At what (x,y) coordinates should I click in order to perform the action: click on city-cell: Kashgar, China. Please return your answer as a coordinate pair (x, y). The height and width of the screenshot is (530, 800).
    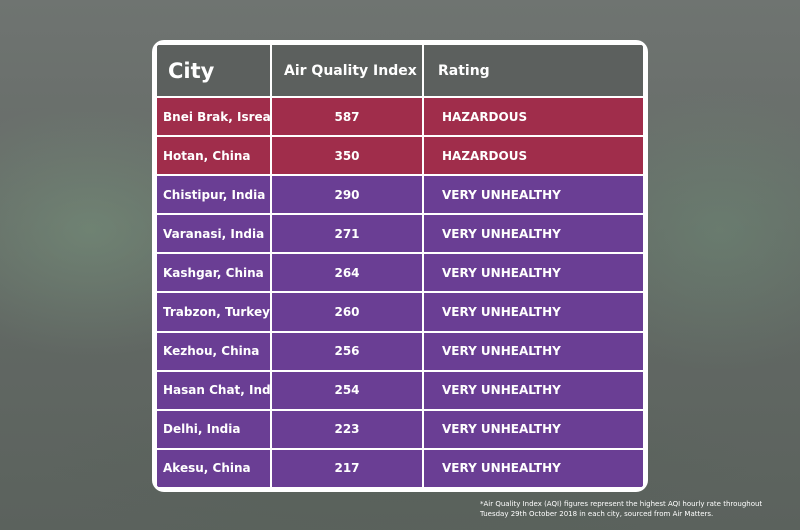
    Looking at the image, I should click on (213, 273).